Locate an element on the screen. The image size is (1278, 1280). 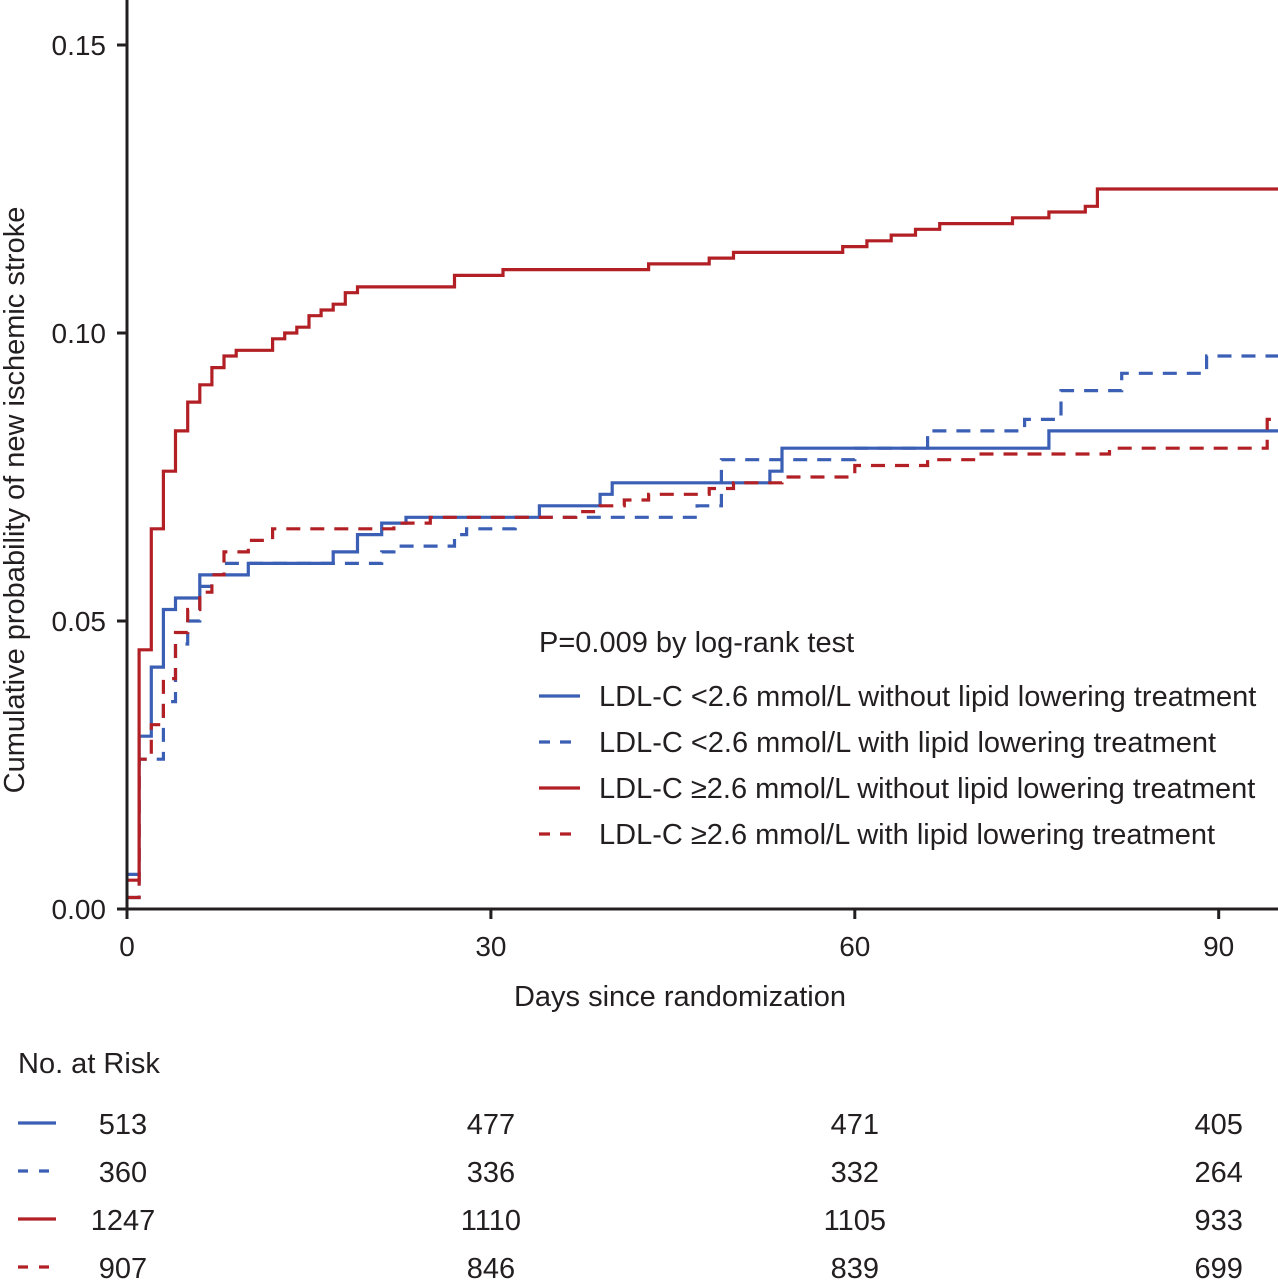
y-ticks: 0.00 0.05 0.10 0.15 is located at coordinates (89, 477).